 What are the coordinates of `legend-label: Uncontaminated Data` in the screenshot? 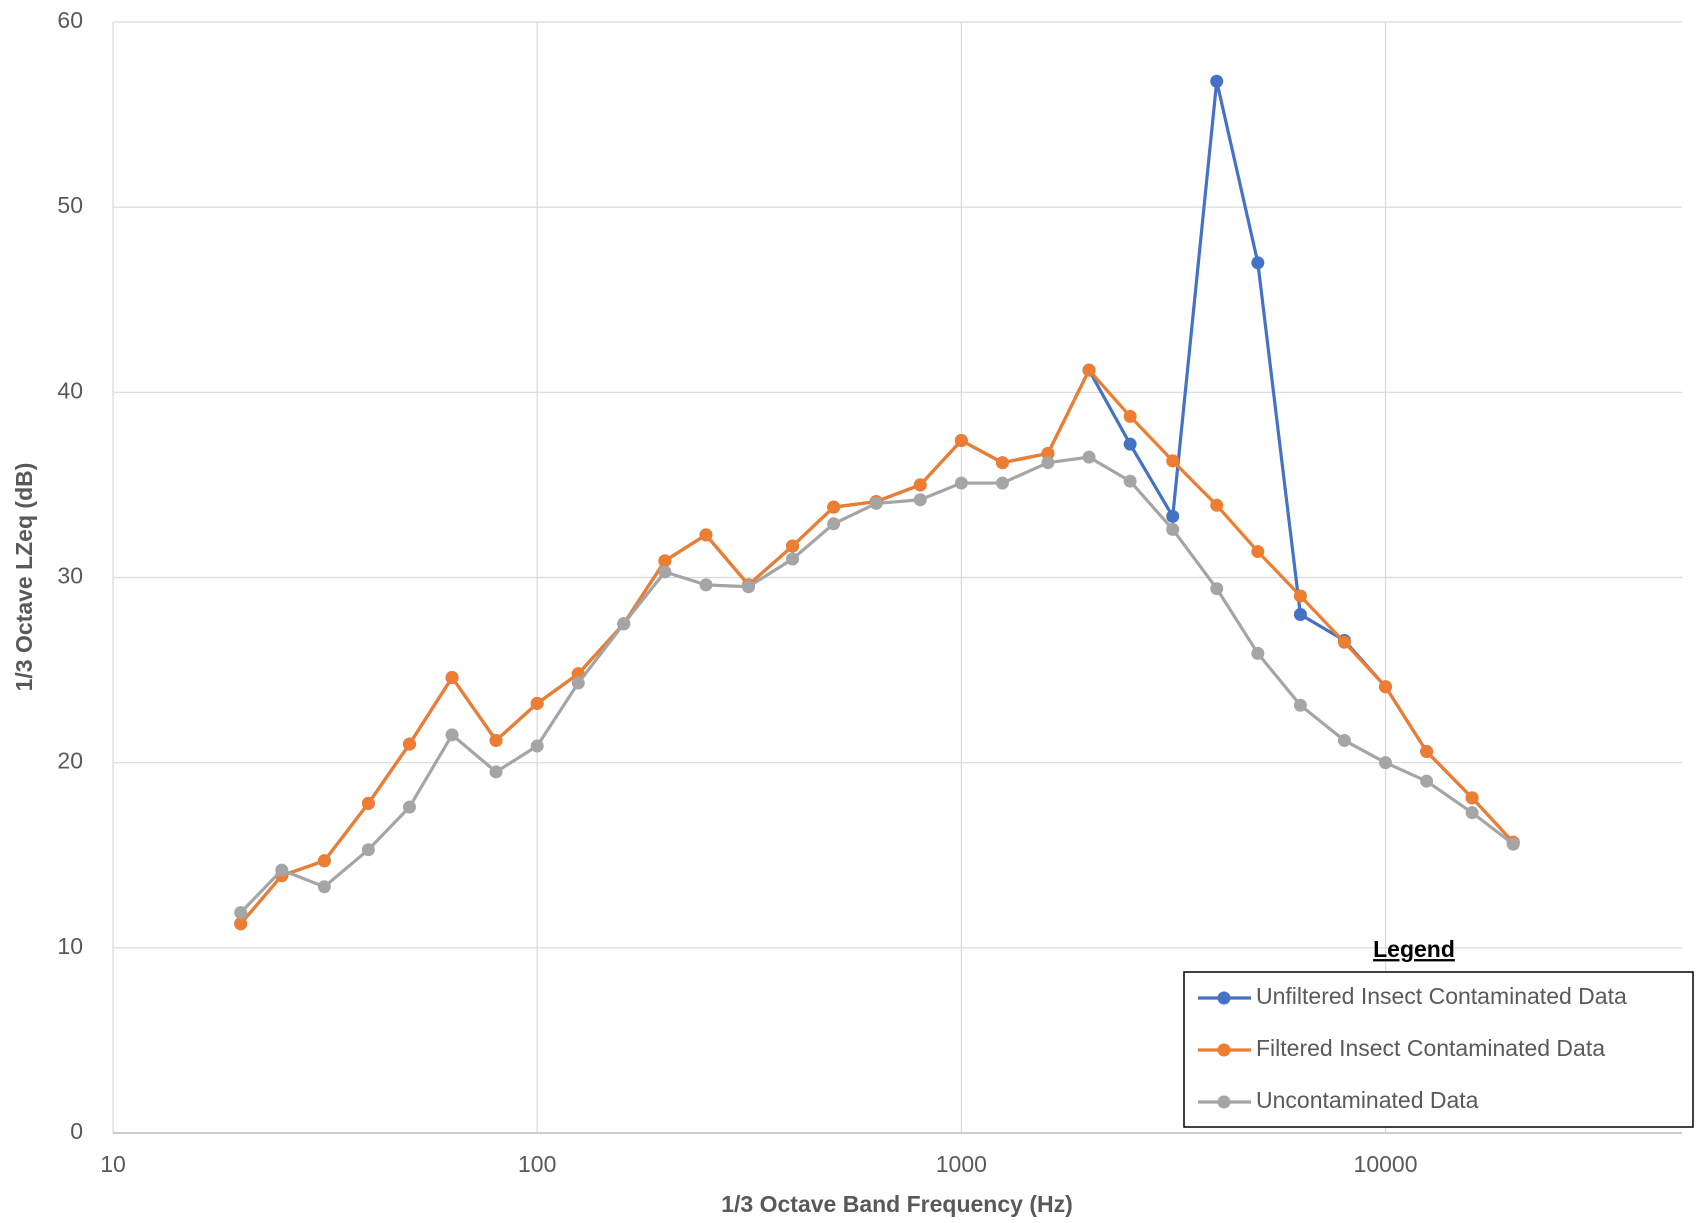 It's located at (1367, 1100).